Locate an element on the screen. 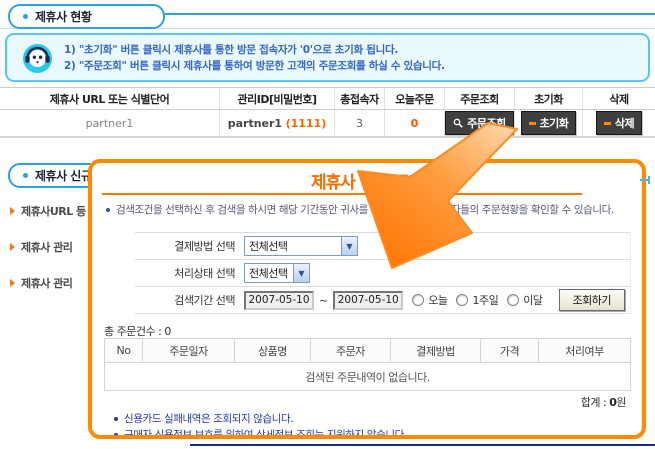 The height and width of the screenshot is (449, 655). delete-button: 삭제 is located at coordinates (619, 123).